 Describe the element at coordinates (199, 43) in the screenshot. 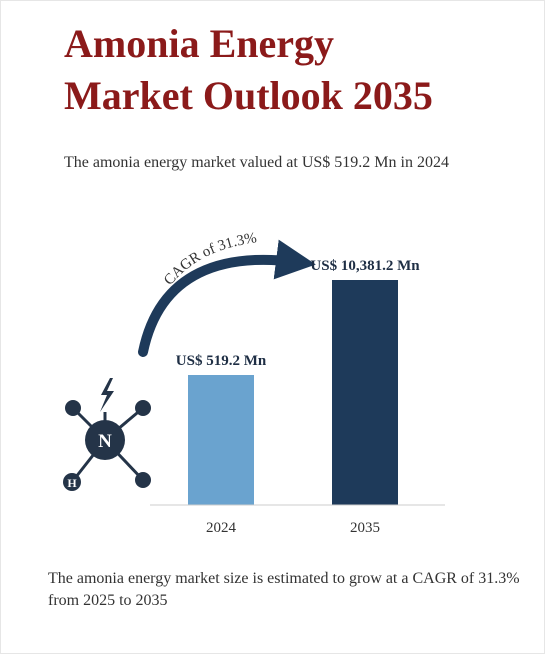

I see `title-line-1: Amonia Energy` at that location.